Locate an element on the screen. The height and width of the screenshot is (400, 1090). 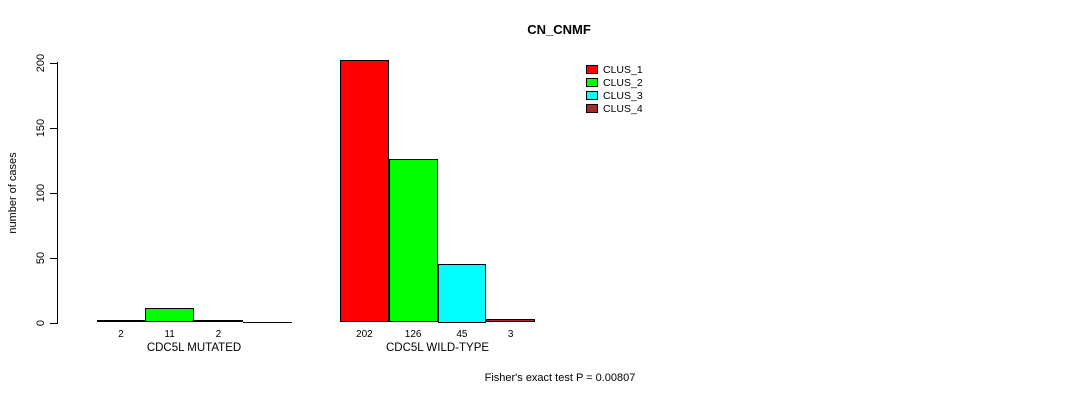
x-group-label: CDC5L WILD-TYPE is located at coordinates (437, 348).